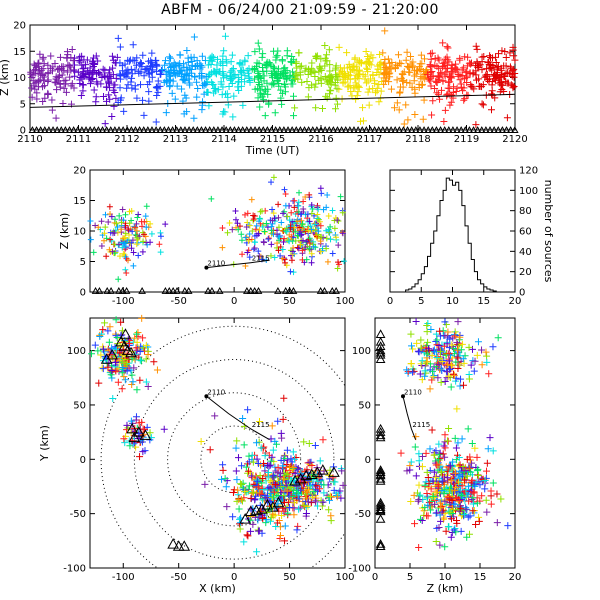  Describe the element at coordinates (234, 577) in the screenshot. I see `x-tick-label: 0` at that location.